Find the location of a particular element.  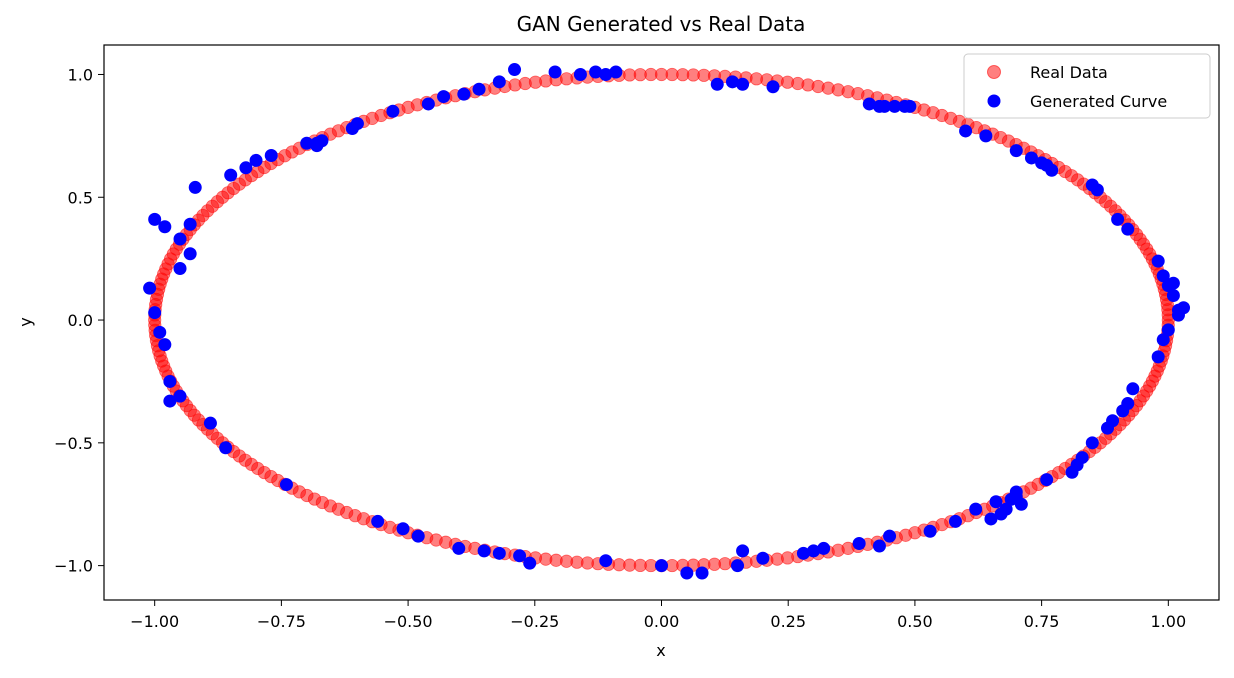

legend: Real Data Generated Curve is located at coordinates (1087, 86).